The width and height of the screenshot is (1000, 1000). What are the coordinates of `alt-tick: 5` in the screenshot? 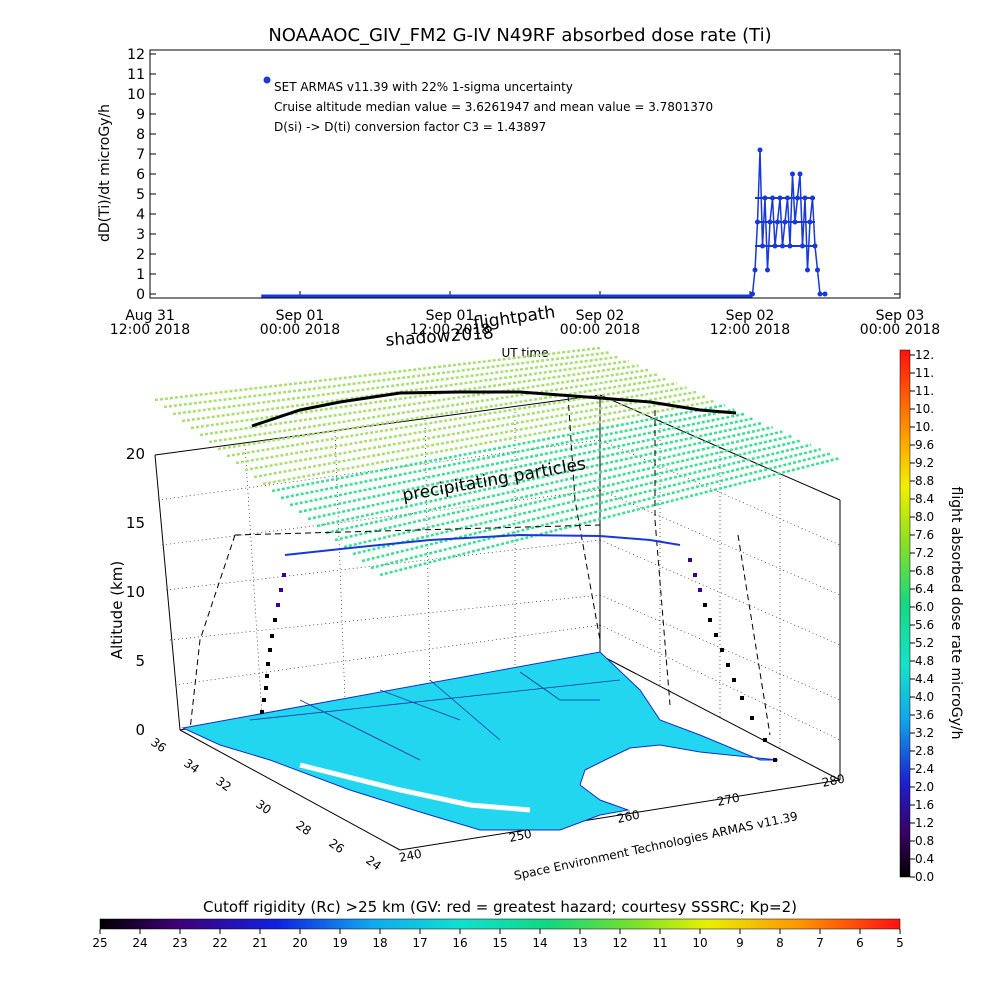 It's located at (140, 661).